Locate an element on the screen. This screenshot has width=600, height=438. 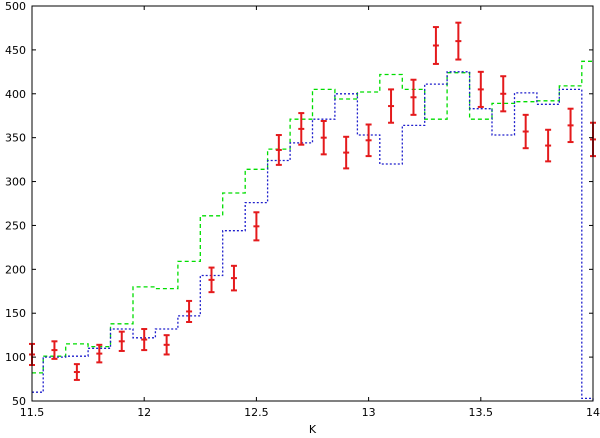
y-tick-label: 300 is located at coordinates (15, 182).